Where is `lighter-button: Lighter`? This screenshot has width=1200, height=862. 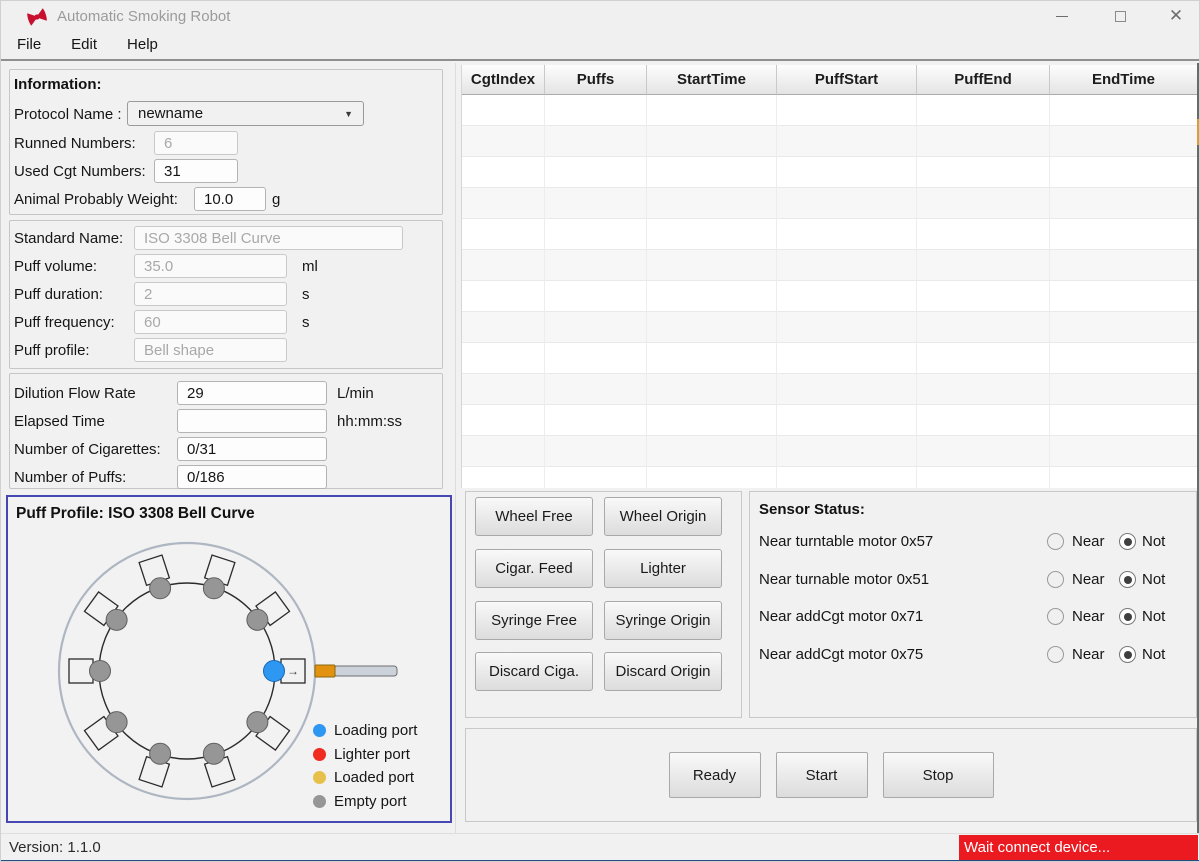
lighter-button: Lighter is located at coordinates (663, 568).